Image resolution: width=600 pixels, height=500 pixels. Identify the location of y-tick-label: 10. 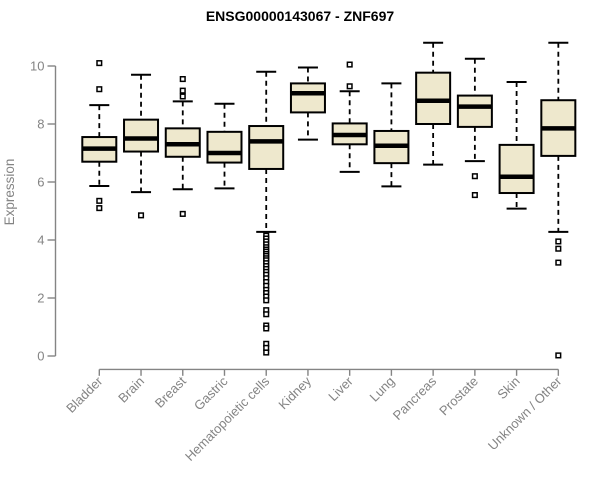
(37, 66).